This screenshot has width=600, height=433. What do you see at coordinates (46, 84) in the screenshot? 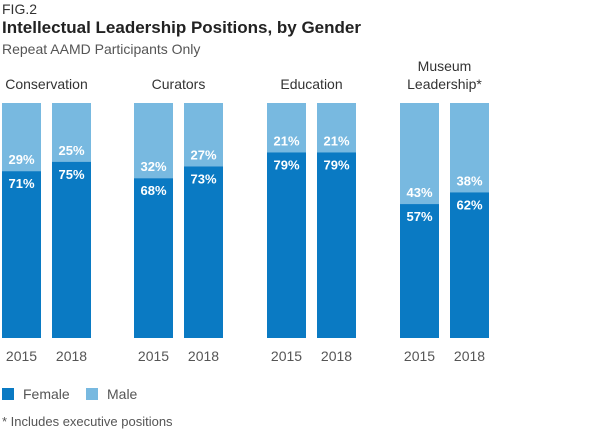
I see `group-label: Conservation` at bounding box center [46, 84].